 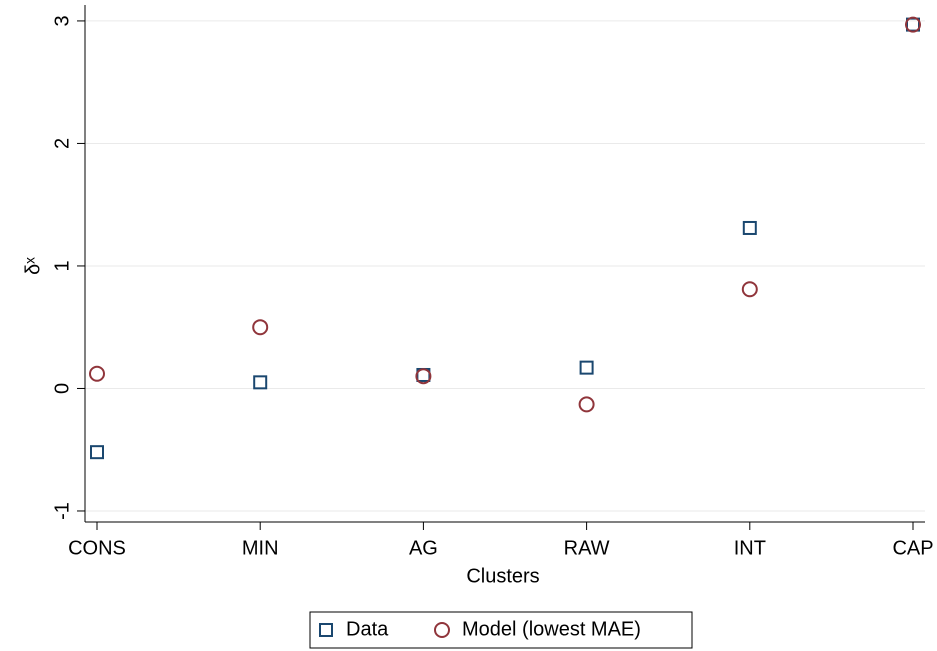 I want to click on x-tick-label: CAP, so click(x=912, y=548).